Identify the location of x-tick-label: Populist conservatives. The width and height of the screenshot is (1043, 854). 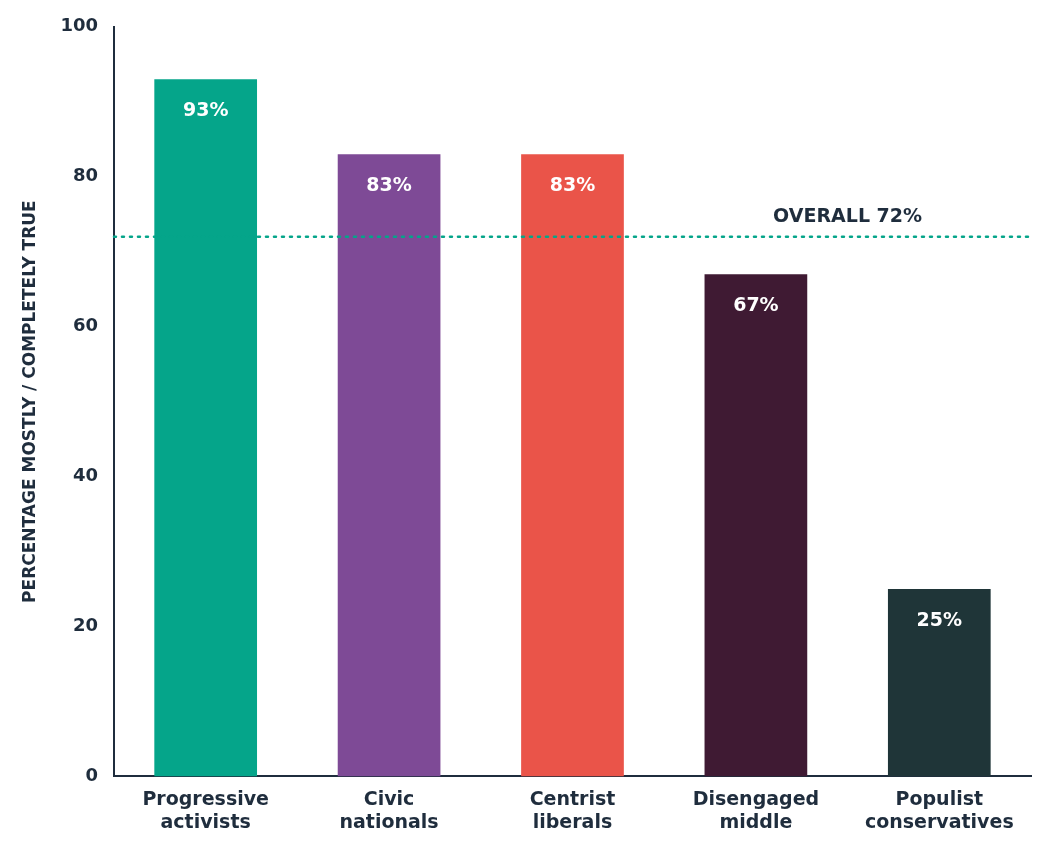
(939, 809).